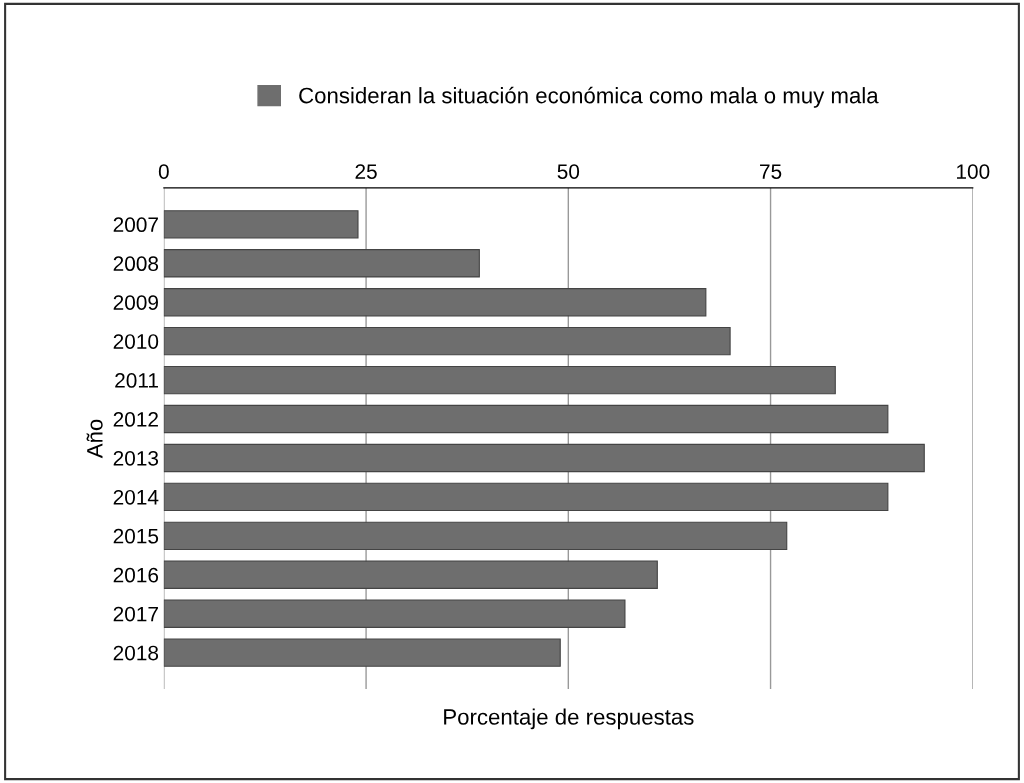  I want to click on x-tick-label: 50, so click(568, 171).